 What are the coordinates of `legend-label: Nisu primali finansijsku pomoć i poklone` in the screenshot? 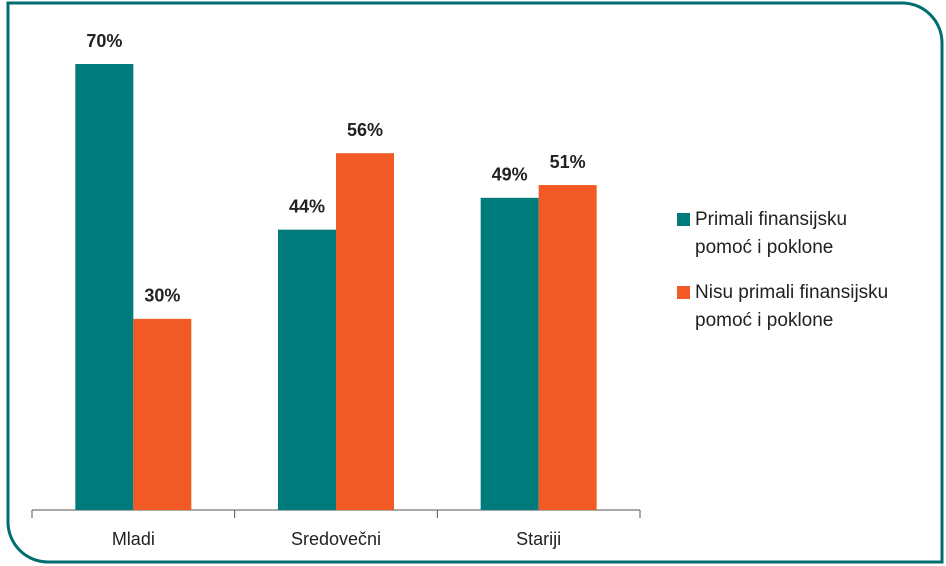 It's located at (791, 306).